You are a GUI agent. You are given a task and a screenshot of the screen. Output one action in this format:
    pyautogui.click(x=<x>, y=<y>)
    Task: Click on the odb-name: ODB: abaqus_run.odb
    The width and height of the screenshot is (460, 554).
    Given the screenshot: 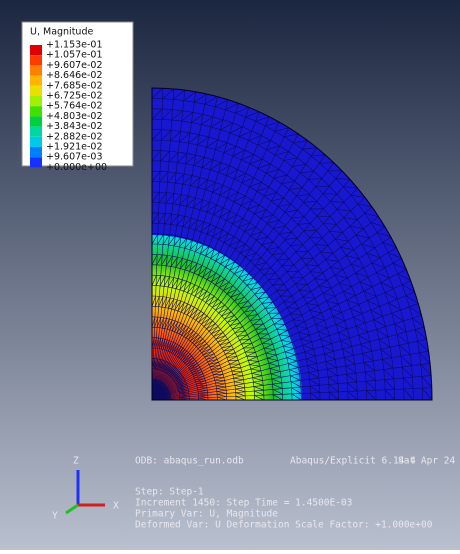 What is the action you would take?
    pyautogui.click(x=189, y=461)
    